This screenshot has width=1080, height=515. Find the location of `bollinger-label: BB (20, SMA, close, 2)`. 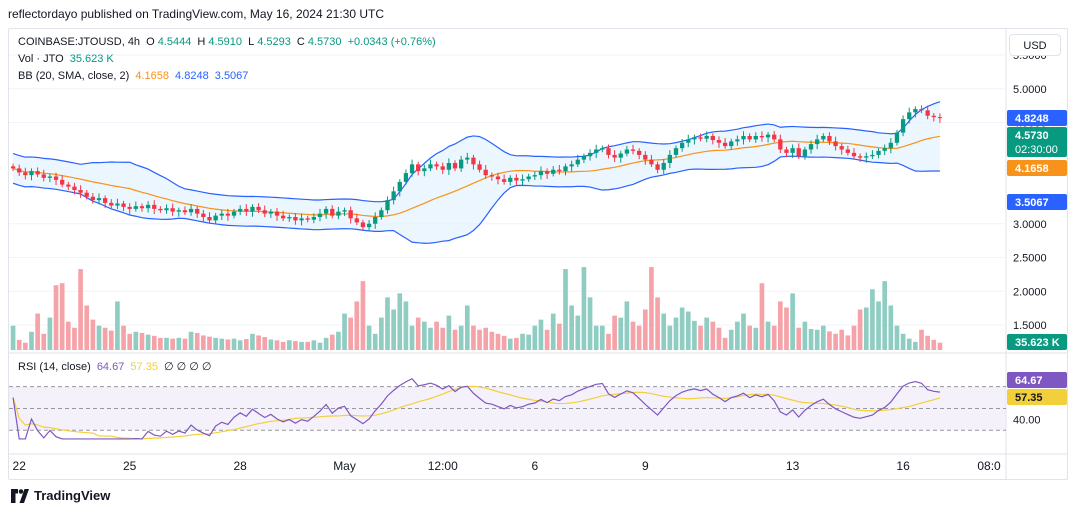

bollinger-label: BB (20, SMA, close, 2) is located at coordinates (74, 76).